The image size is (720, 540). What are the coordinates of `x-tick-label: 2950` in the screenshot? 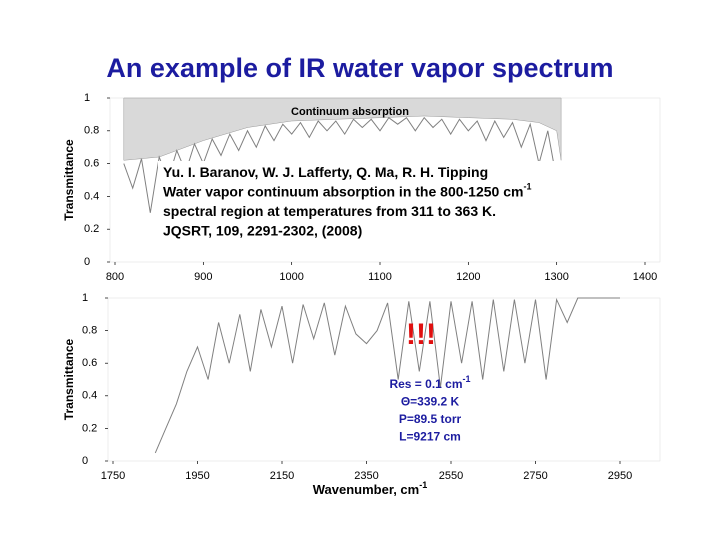 It's located at (620, 476).